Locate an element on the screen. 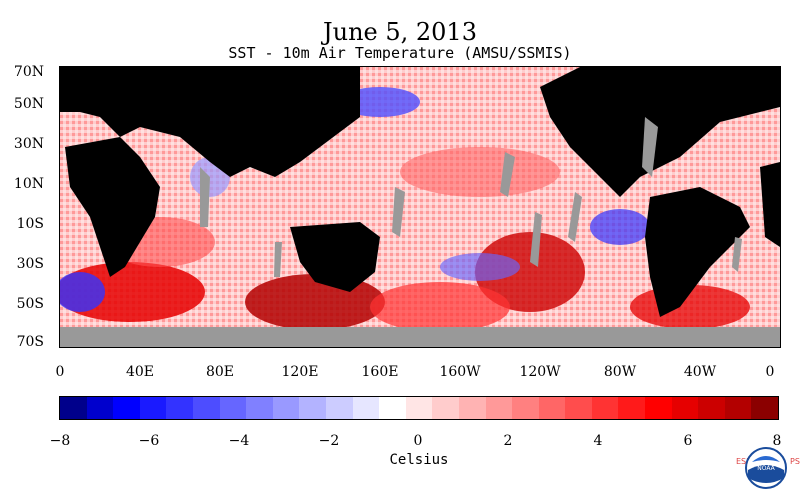 Image resolution: width=800 pixels, height=500 pixels. colorbar-tick: −4 is located at coordinates (239, 441).